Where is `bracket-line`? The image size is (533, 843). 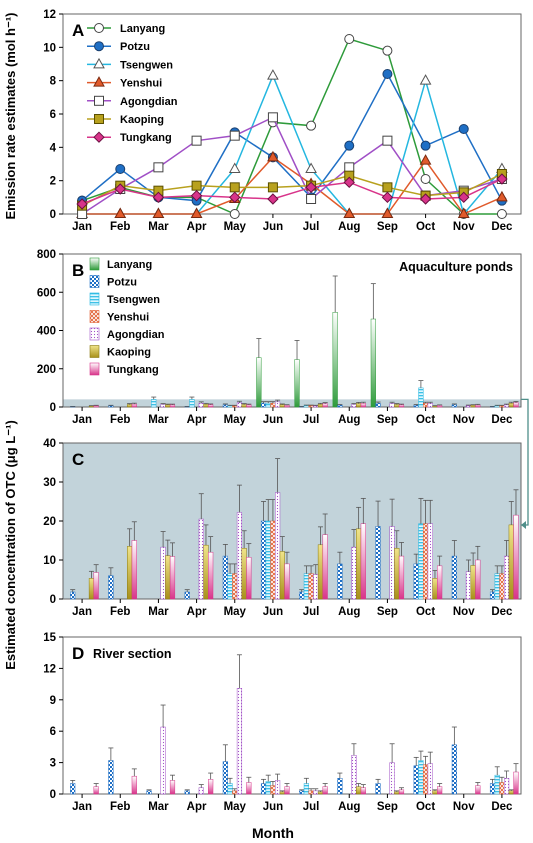
bracket-line is located at coordinates (525, 462).